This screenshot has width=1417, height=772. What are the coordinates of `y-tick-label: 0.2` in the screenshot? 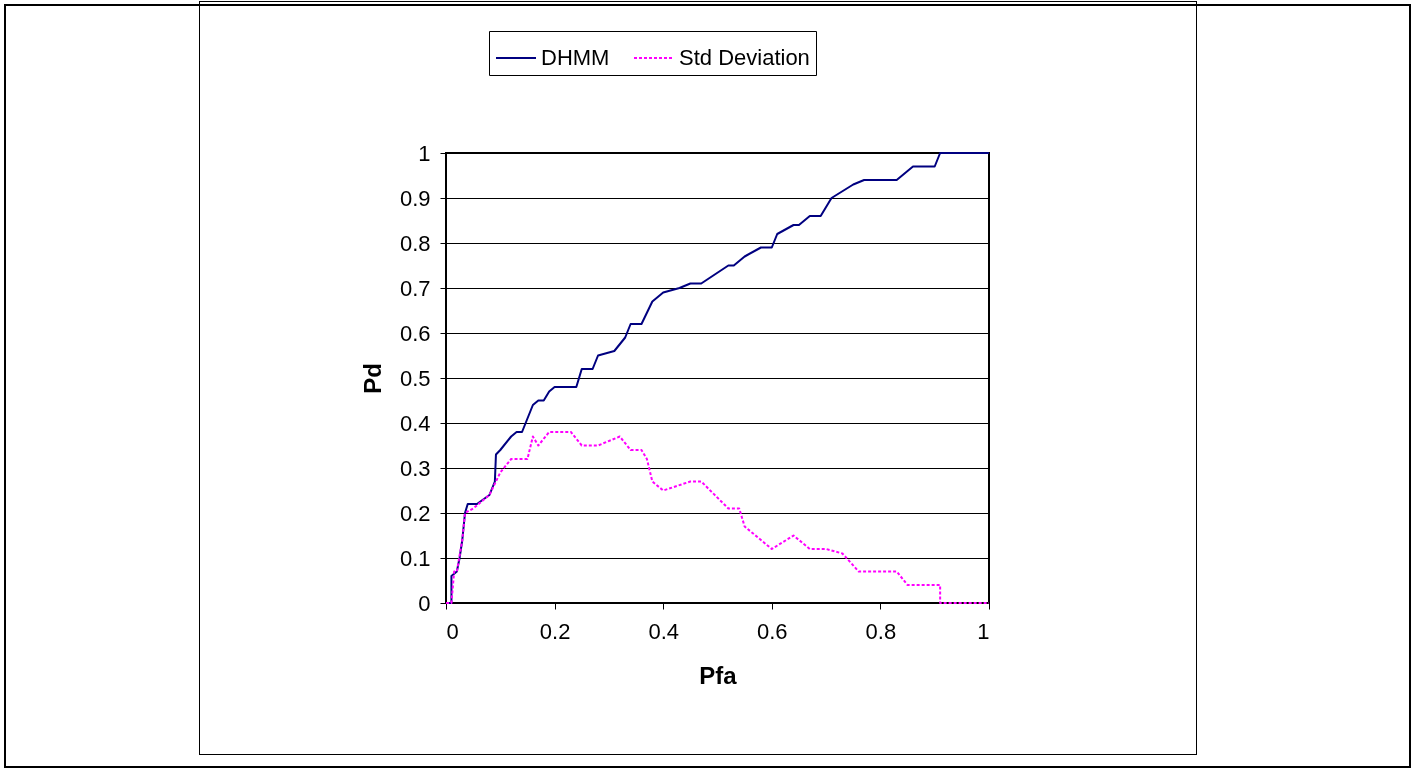 It's located at (415, 513).